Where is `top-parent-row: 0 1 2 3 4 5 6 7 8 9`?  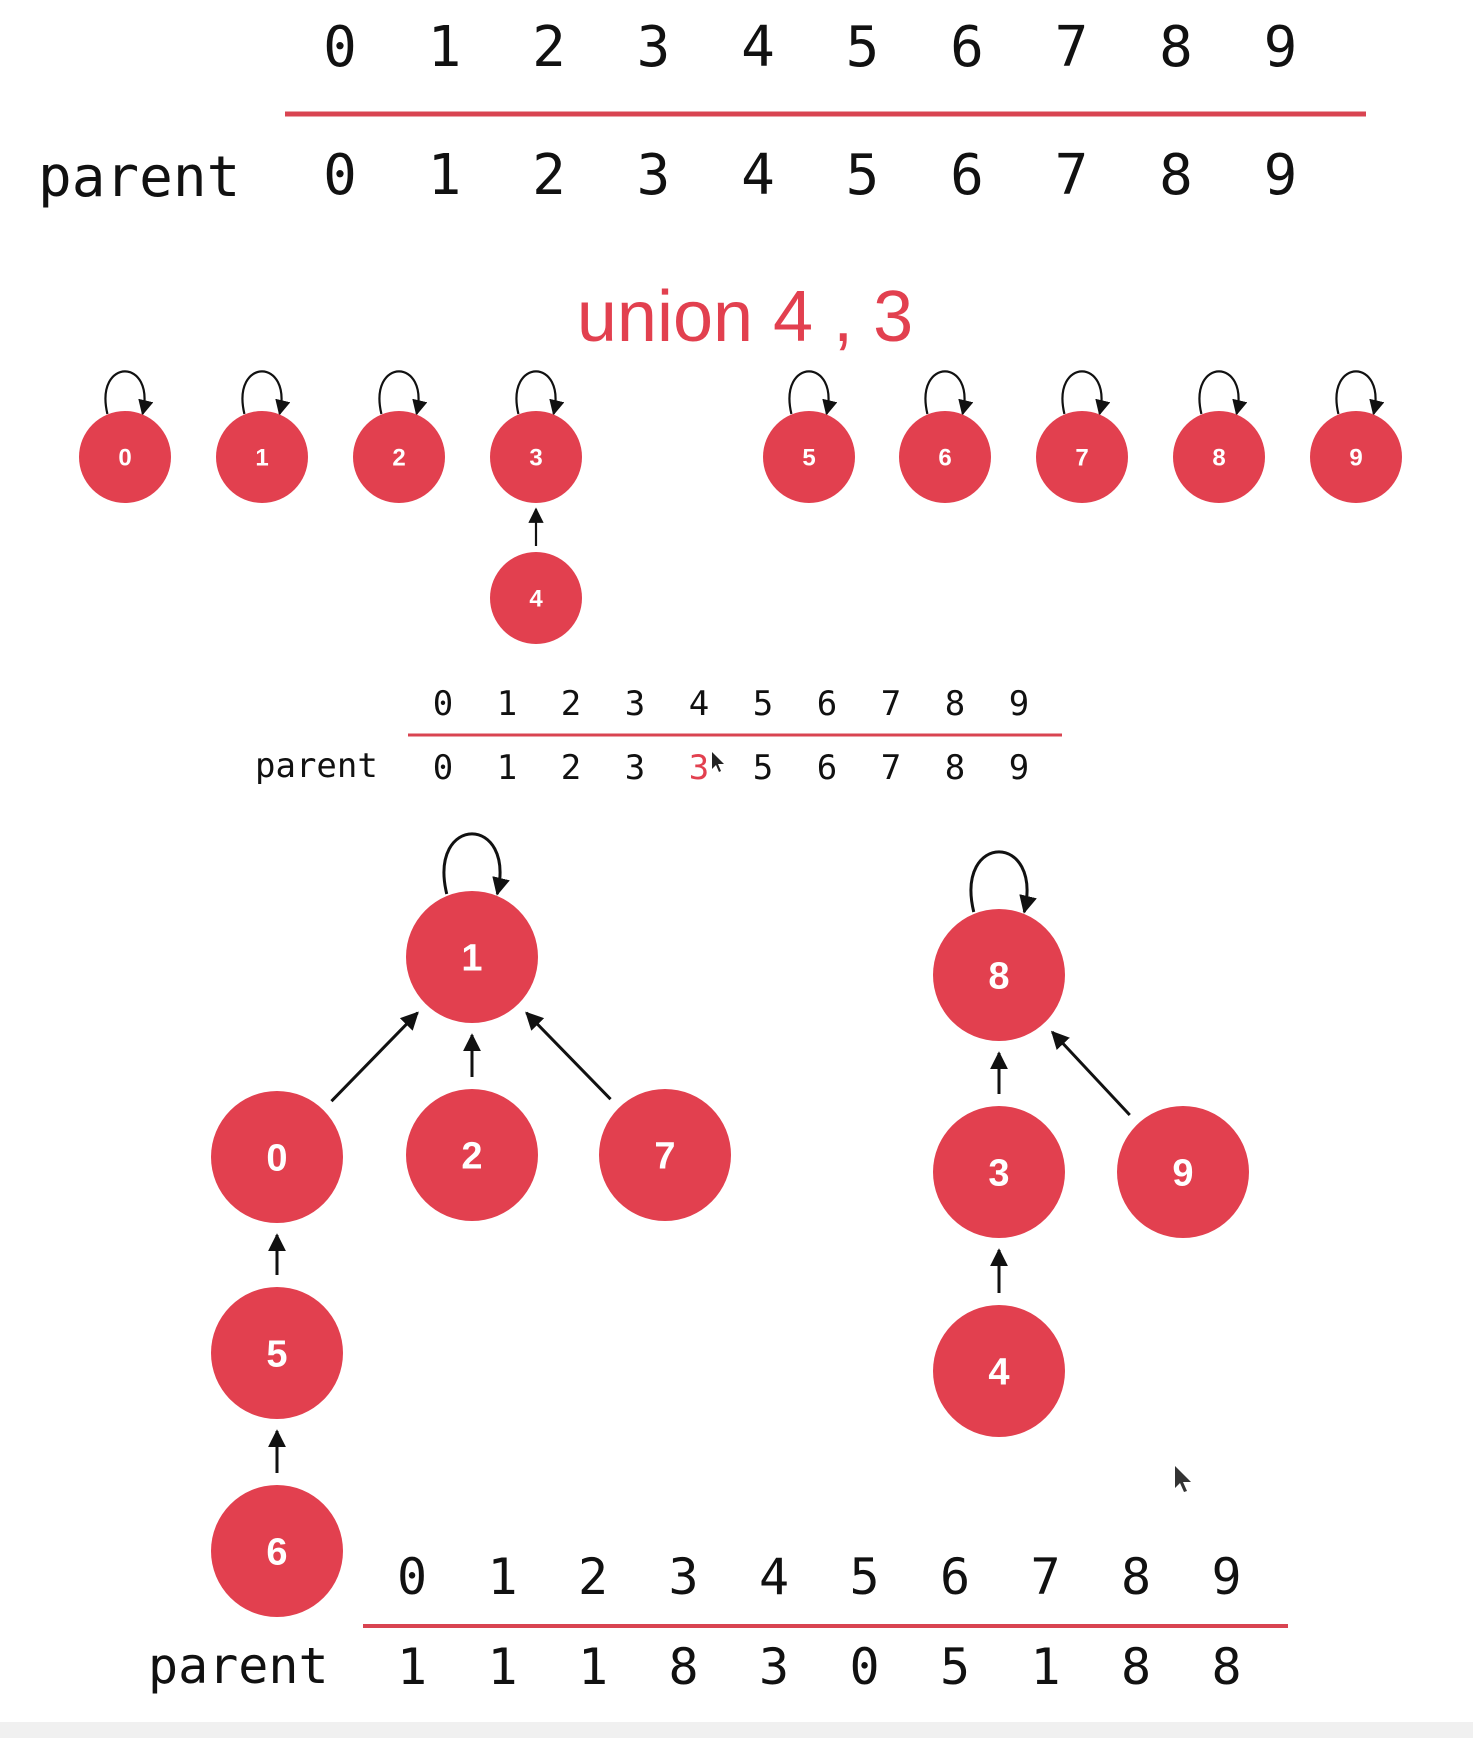
top-parent-row: 0 1 2 3 4 5 6 7 8 9 is located at coordinates (810, 175).